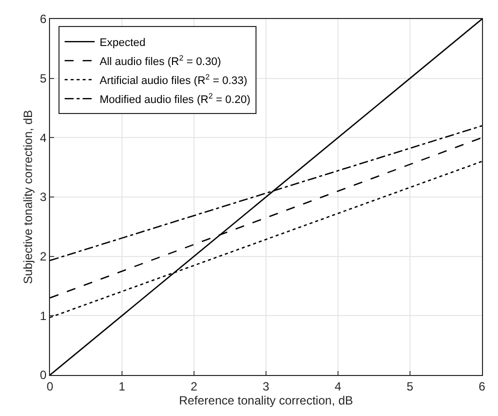 The image size is (498, 416). Describe the element at coordinates (43, 197) in the screenshot. I see `y-tick-label: 3` at that location.